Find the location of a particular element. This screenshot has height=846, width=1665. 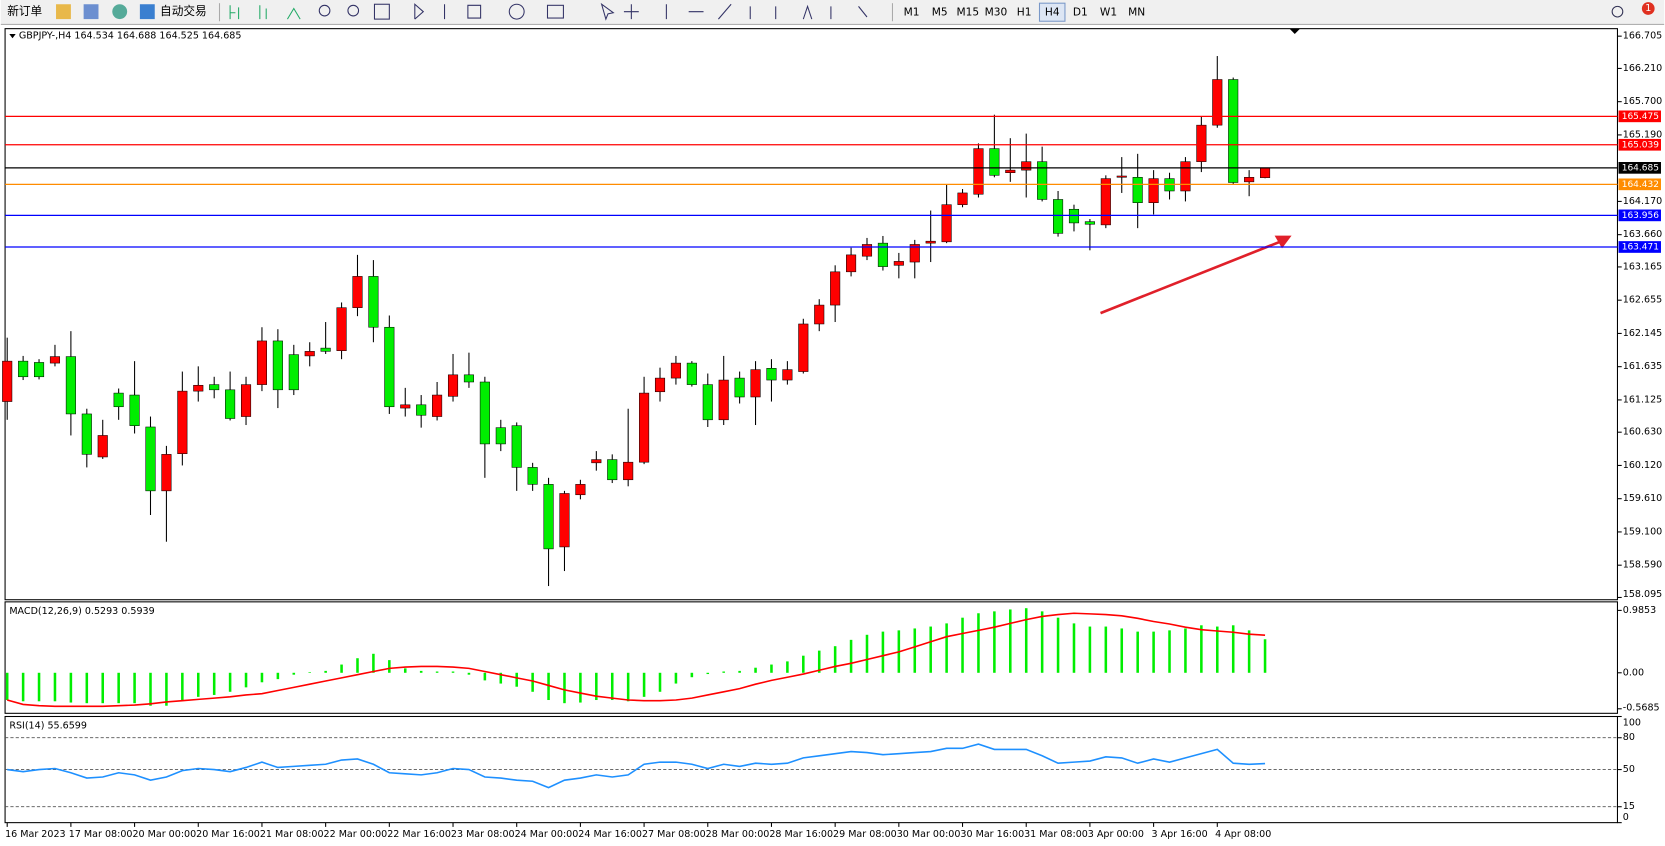

search-icon is located at coordinates (1617, 11).